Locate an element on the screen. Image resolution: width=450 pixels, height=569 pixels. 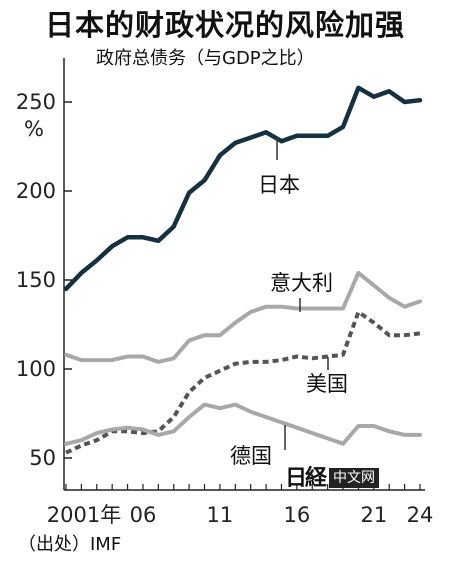
logo-mark: 日経 is located at coordinates (306, 478).